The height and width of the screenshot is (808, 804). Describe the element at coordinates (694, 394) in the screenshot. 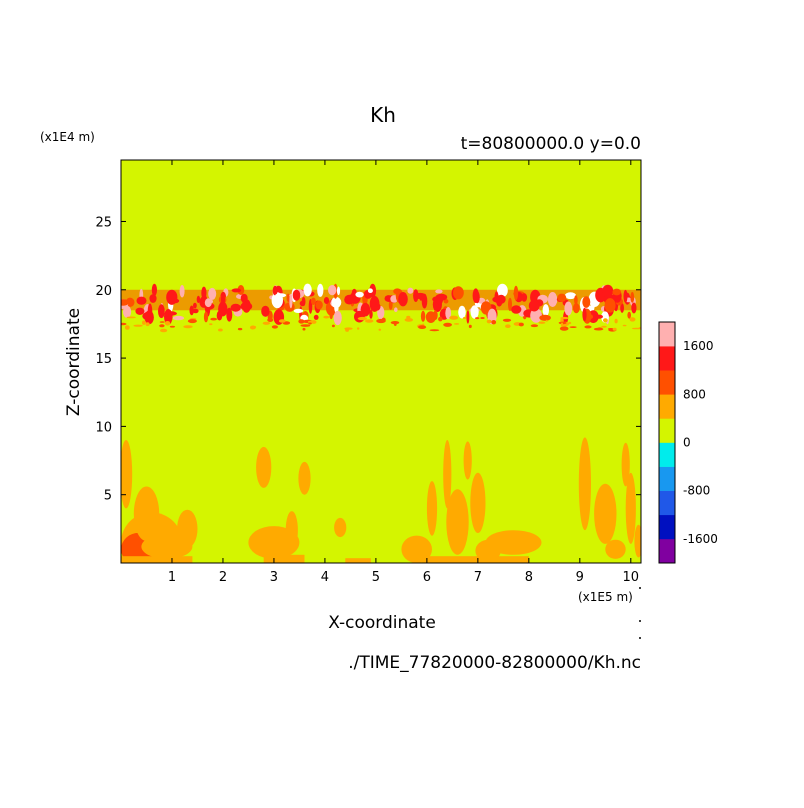

I see `colorbar-tick-label: 800` at that location.